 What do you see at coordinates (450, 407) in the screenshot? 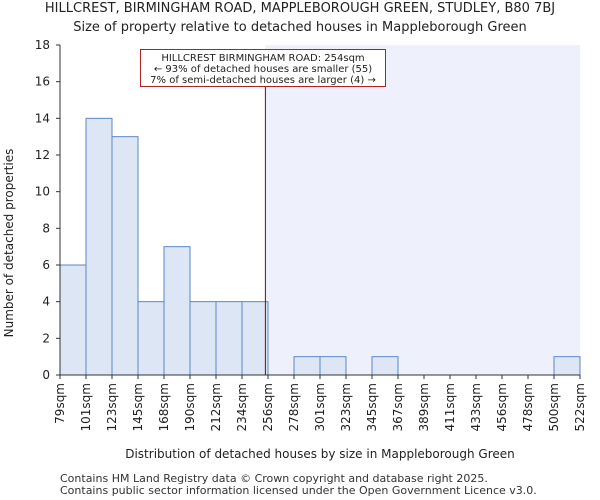
I see `x-tick-label: 411sqm` at bounding box center [450, 407].